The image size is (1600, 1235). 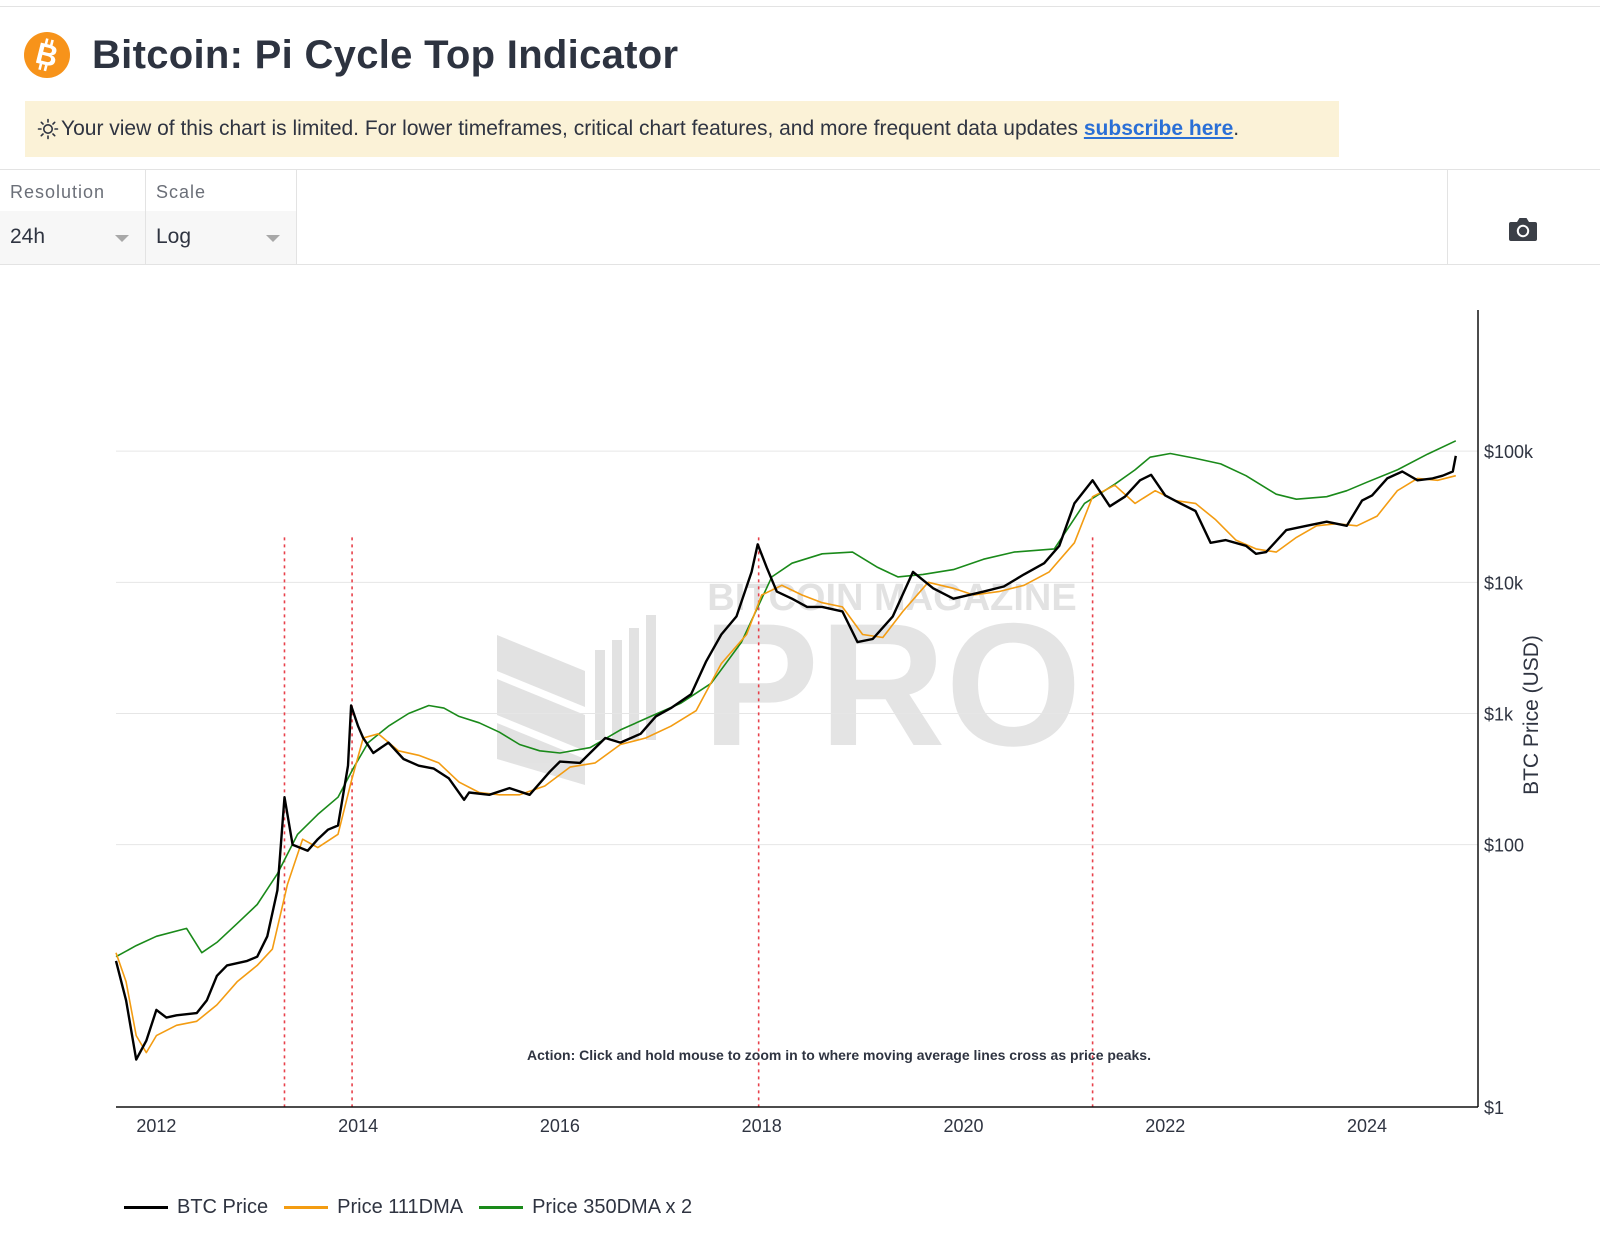 What do you see at coordinates (1523, 229) in the screenshot?
I see `camera-icon` at bounding box center [1523, 229].